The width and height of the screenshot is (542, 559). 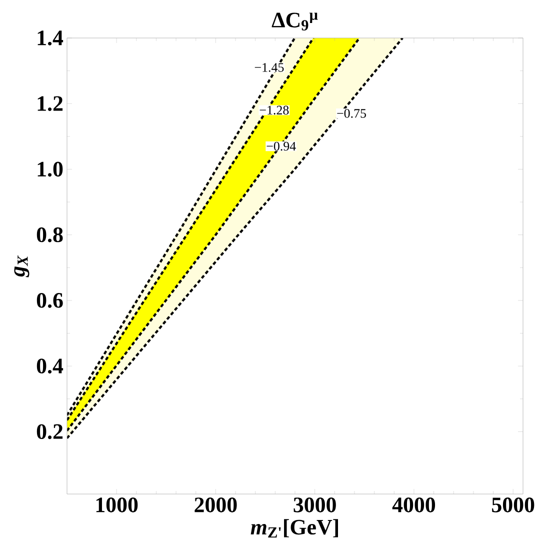 I want to click on x-tick-label: 5000, so click(x=513, y=505).